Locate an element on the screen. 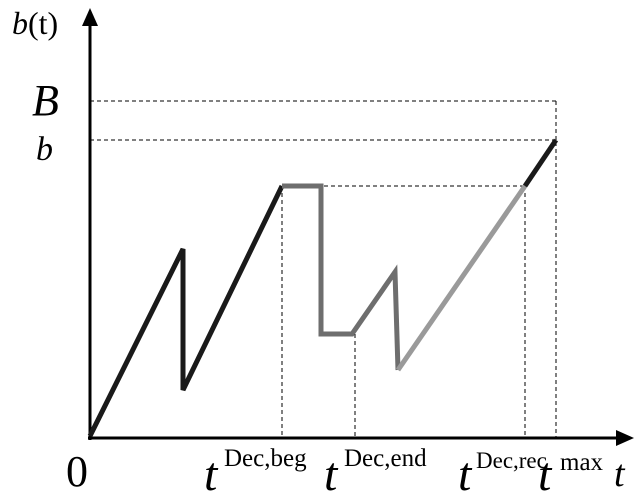  label-t-dec-beg-base: t is located at coordinates (211, 472).